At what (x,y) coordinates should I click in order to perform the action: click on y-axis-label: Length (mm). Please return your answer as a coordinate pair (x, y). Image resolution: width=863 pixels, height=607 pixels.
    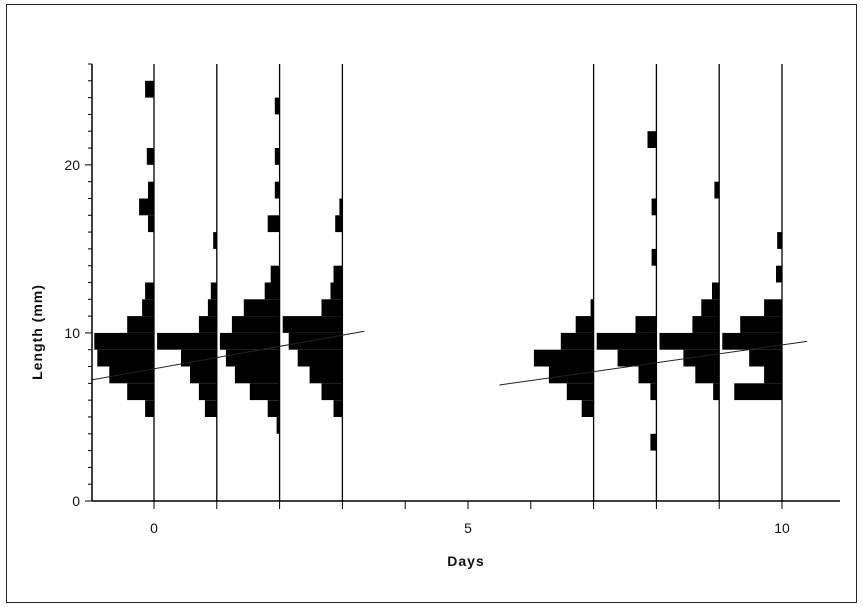
    Looking at the image, I should click on (37, 332).